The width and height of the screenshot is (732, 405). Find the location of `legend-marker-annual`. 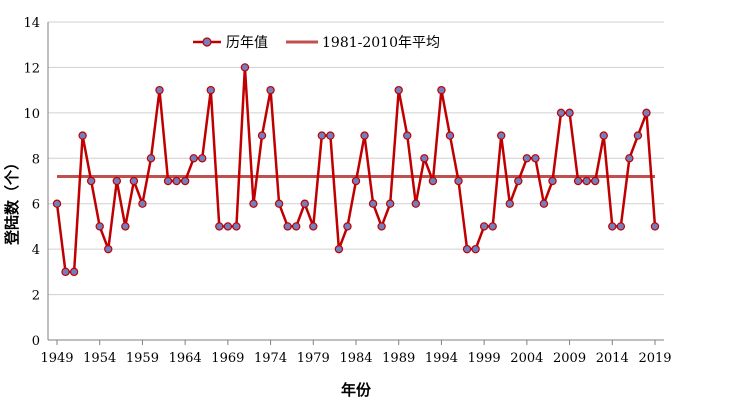

legend-marker-annual is located at coordinates (207, 42).